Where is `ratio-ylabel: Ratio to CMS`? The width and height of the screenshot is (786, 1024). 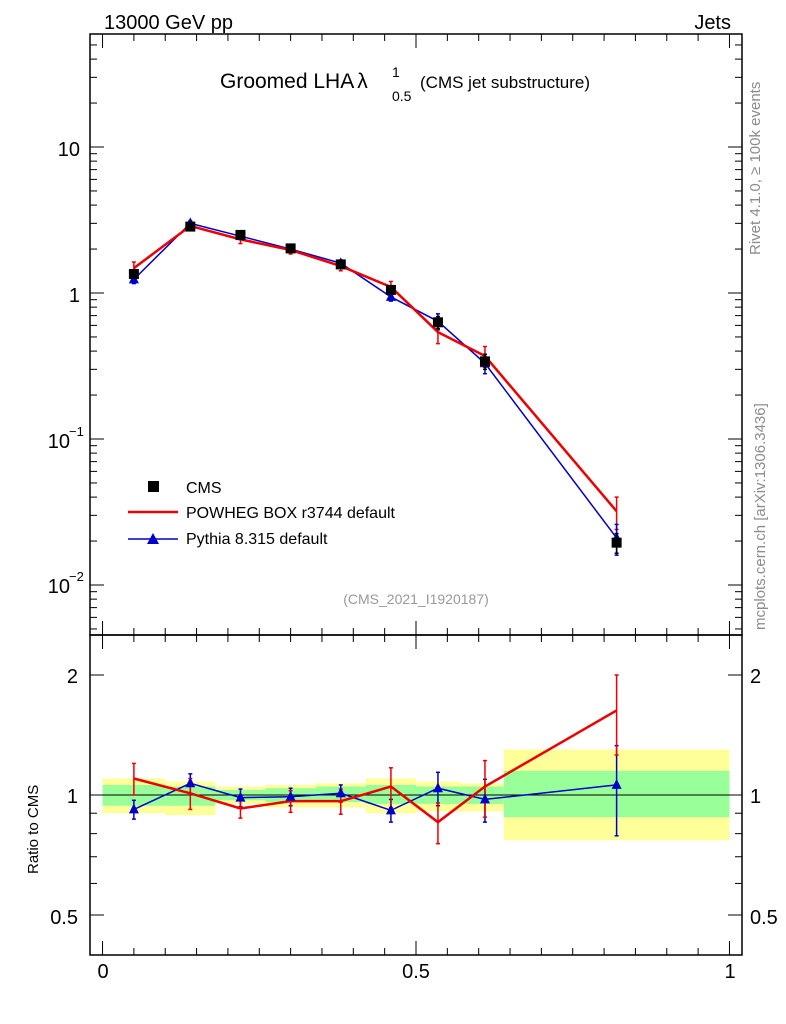 ratio-ylabel: Ratio to CMS is located at coordinates (33, 829).